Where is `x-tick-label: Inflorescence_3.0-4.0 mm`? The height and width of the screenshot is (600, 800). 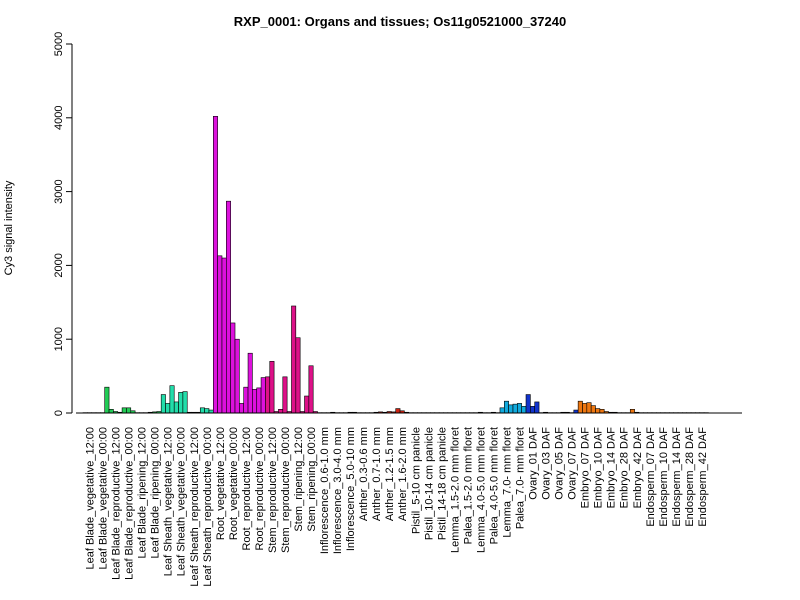 x-tick-label: Inflorescence_3.0-4.0 mm is located at coordinates (338, 490).